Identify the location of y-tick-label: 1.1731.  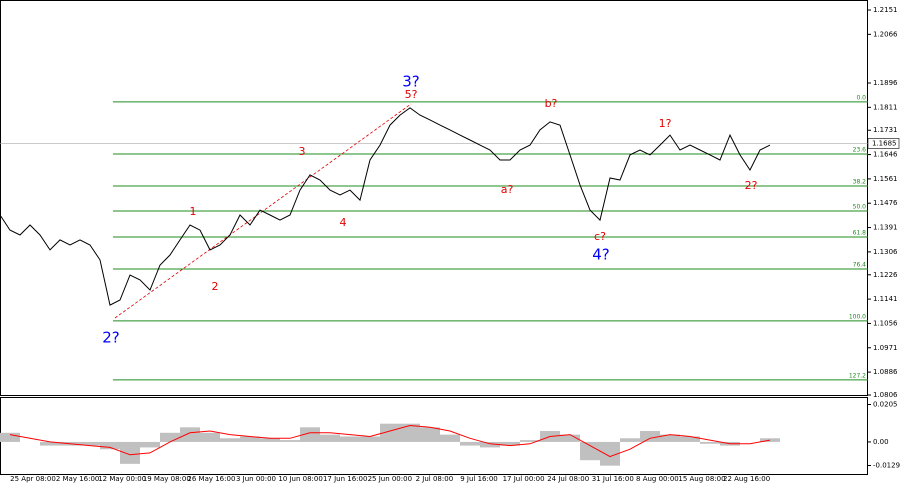
(885, 130).